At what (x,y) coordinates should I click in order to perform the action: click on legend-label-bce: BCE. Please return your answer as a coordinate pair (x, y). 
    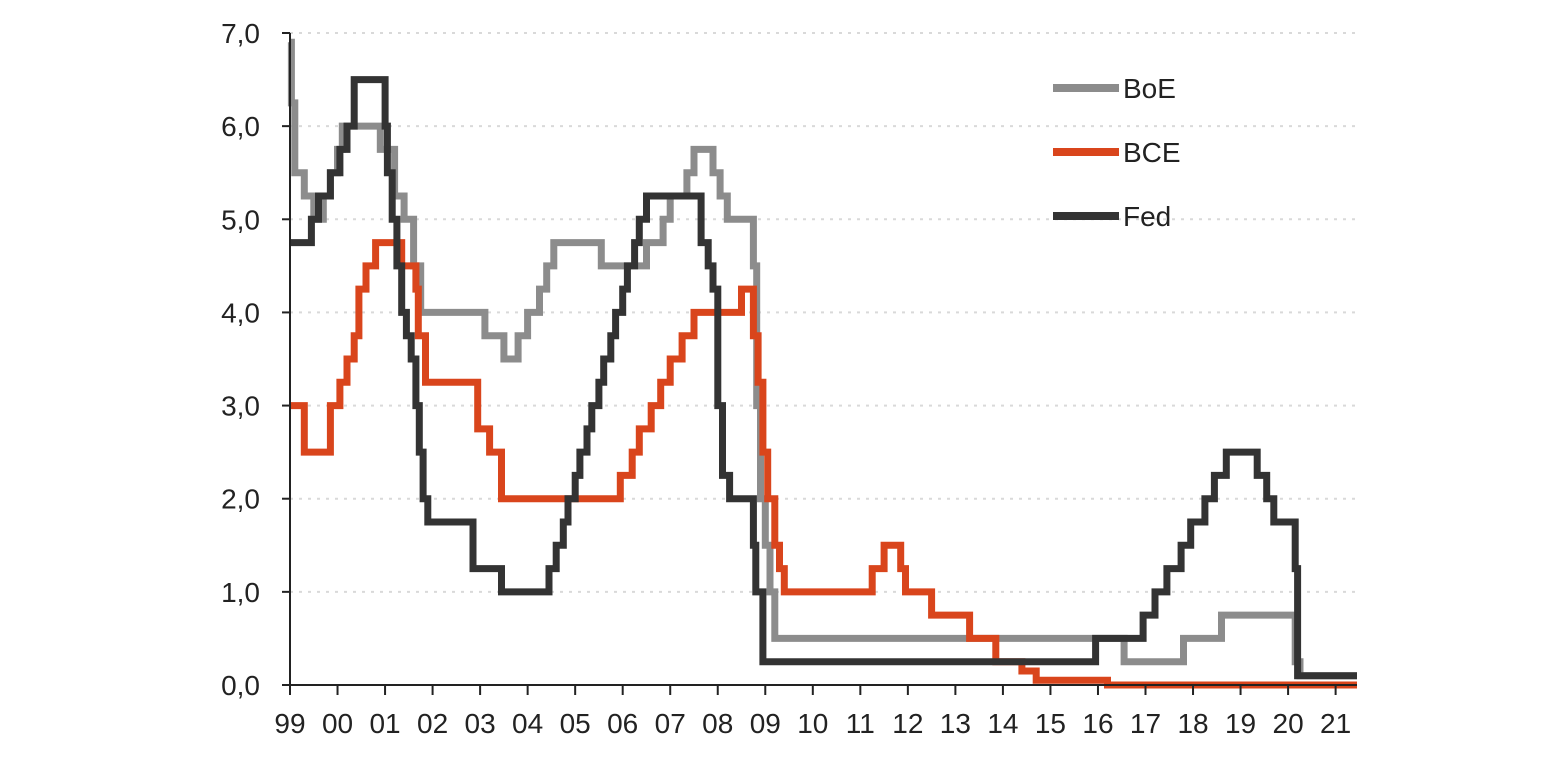
    Looking at the image, I should click on (1152, 152).